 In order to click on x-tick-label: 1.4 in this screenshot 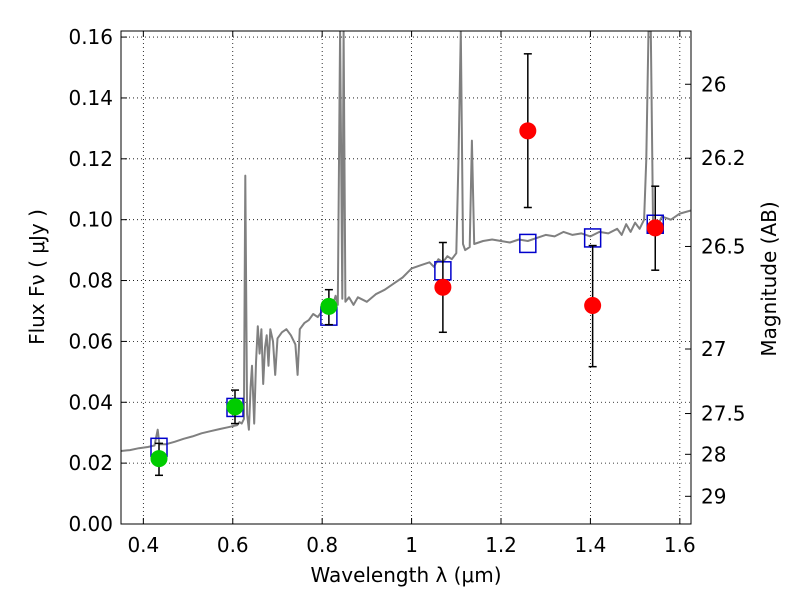, I will do `click(591, 545)`.